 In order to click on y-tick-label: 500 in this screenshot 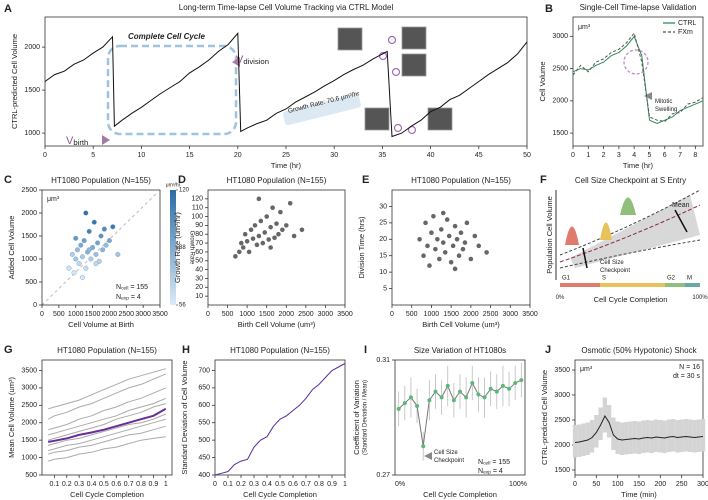, I will do `click(31, 282)`.